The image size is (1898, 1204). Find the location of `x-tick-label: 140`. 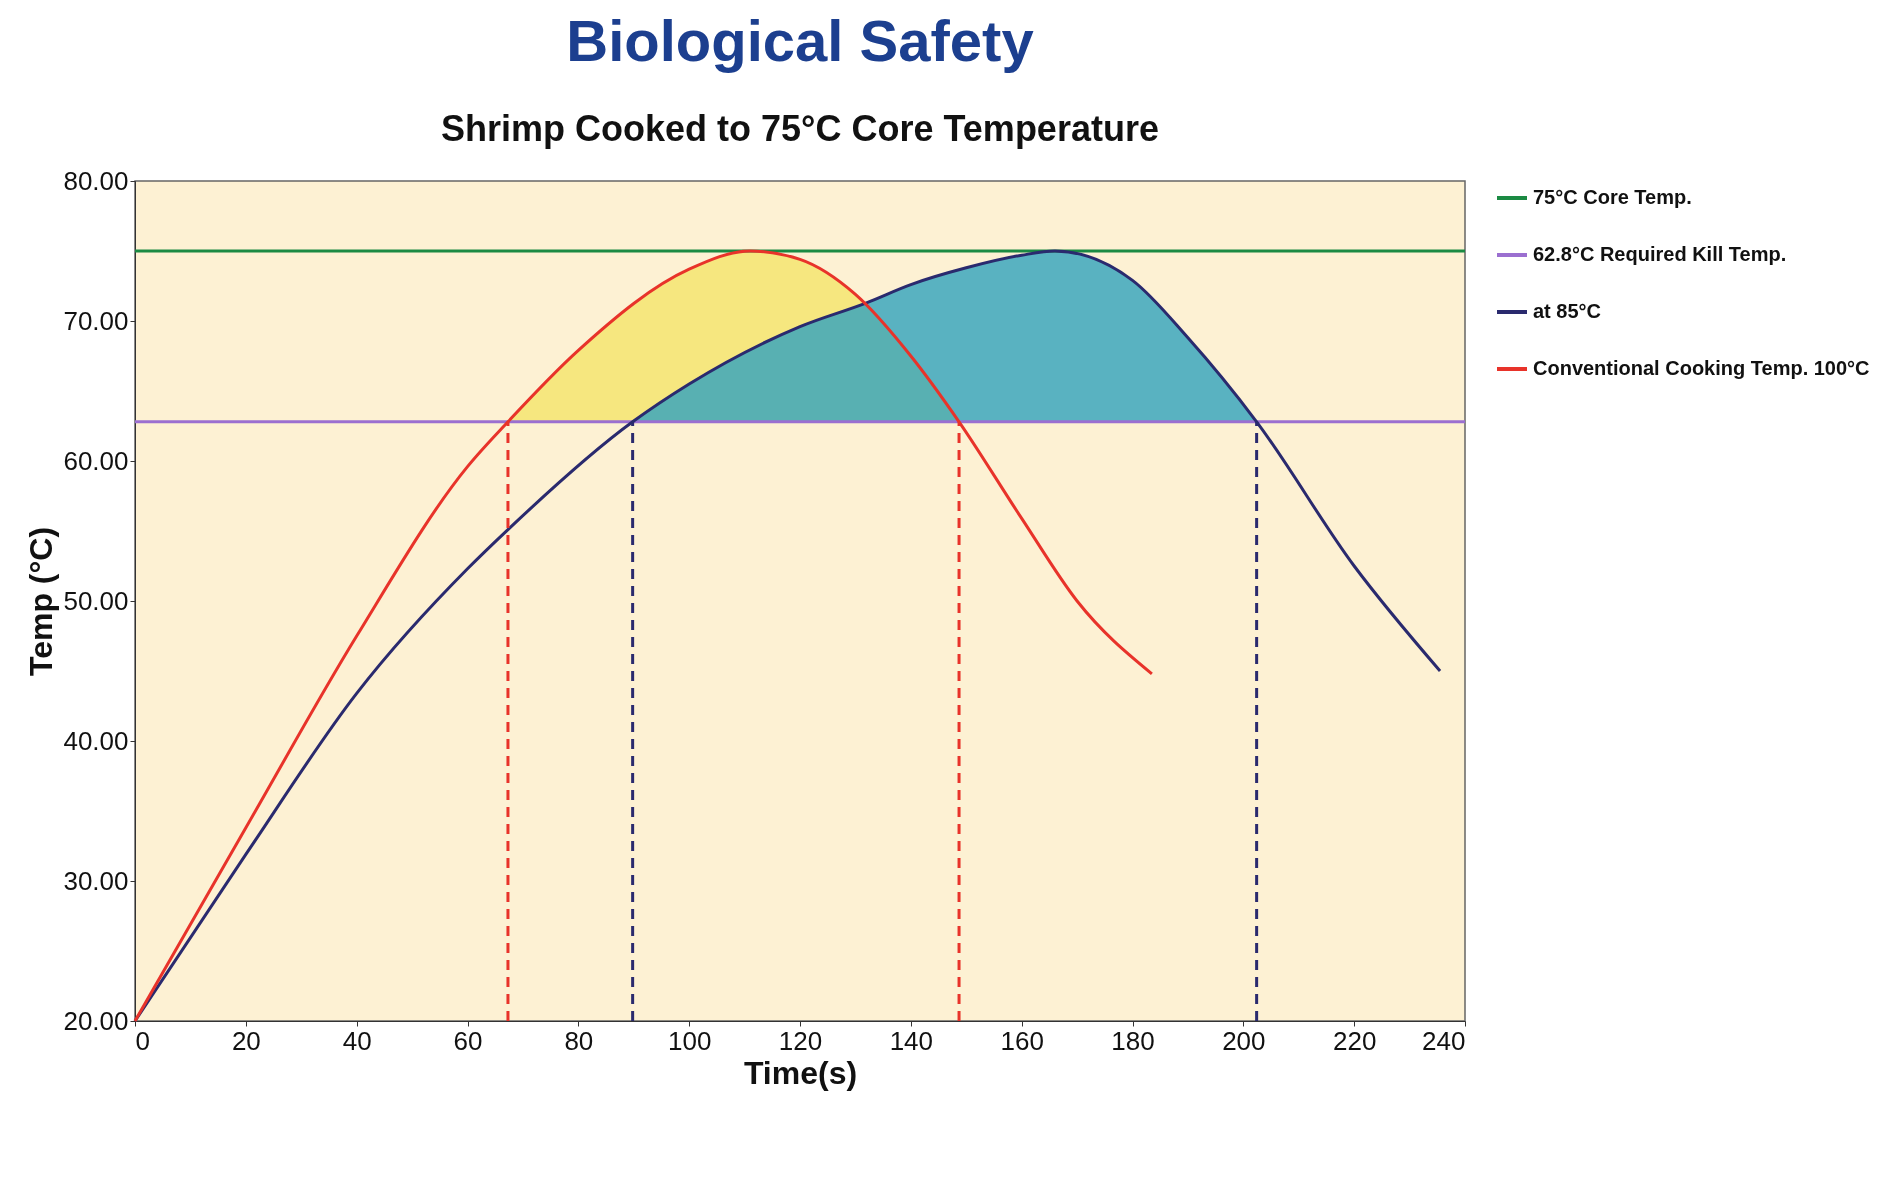

x-tick-label: 140 is located at coordinates (911, 1040).